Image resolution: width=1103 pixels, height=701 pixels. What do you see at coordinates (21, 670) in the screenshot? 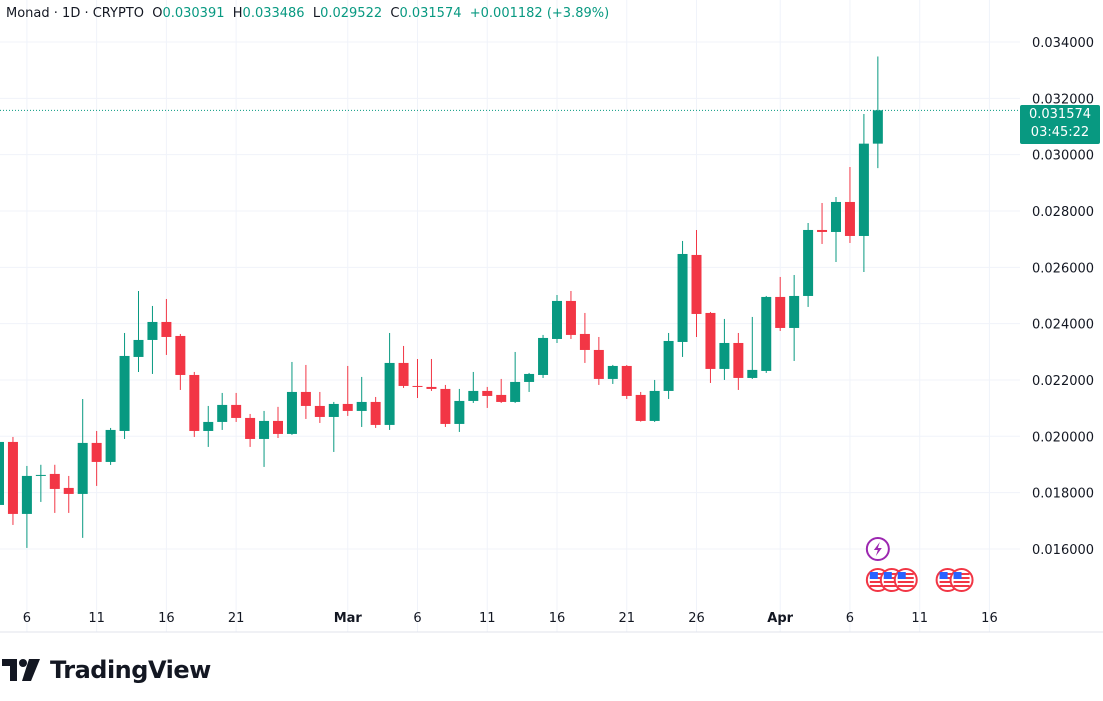
I see `tradingview-logo-icon` at bounding box center [21, 670].